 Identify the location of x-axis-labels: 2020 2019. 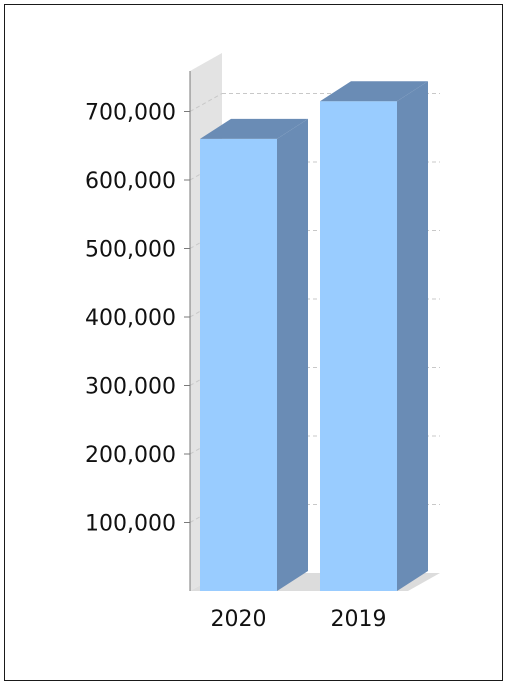
(299, 619).